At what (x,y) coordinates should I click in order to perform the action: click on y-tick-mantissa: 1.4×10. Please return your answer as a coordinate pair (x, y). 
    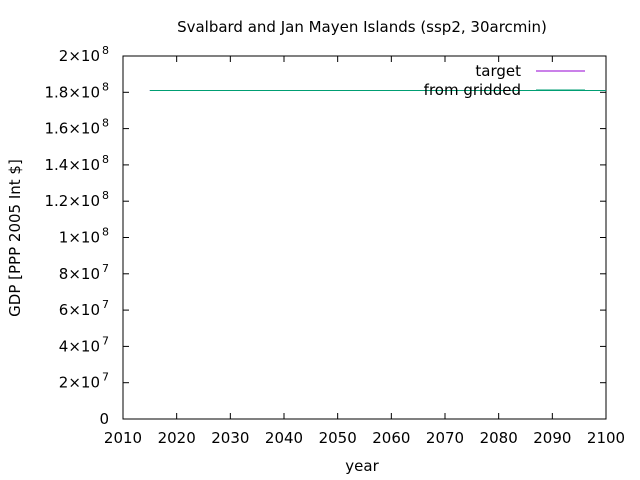
    Looking at the image, I should click on (72, 165).